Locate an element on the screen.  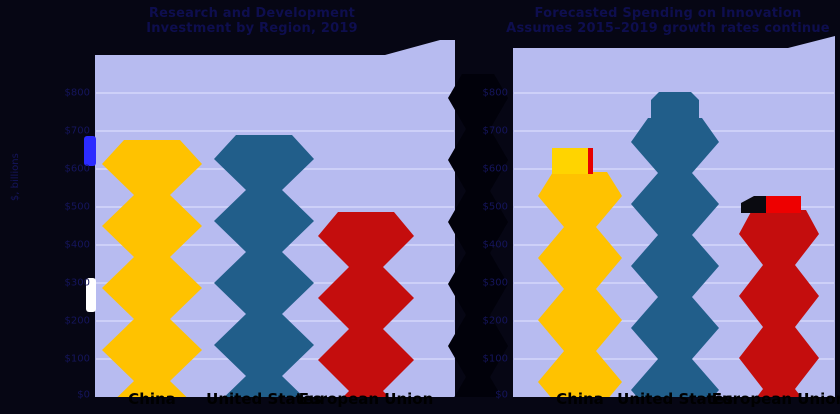
bar-left-china is located at coordinates (152, 268).